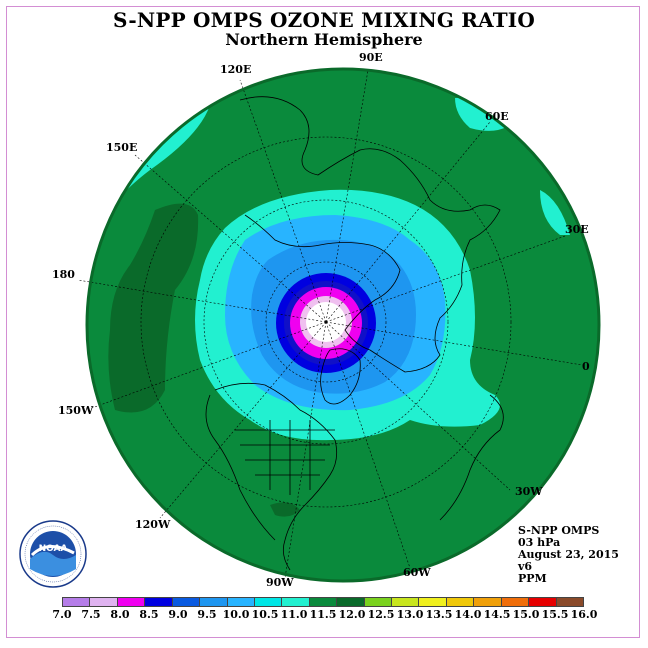 Image resolution: width=648 pixels, height=648 pixels. I want to click on info-panel: S-NPP OMPS 03 hPa August 23, 2015 v6 PPM, so click(568, 555).